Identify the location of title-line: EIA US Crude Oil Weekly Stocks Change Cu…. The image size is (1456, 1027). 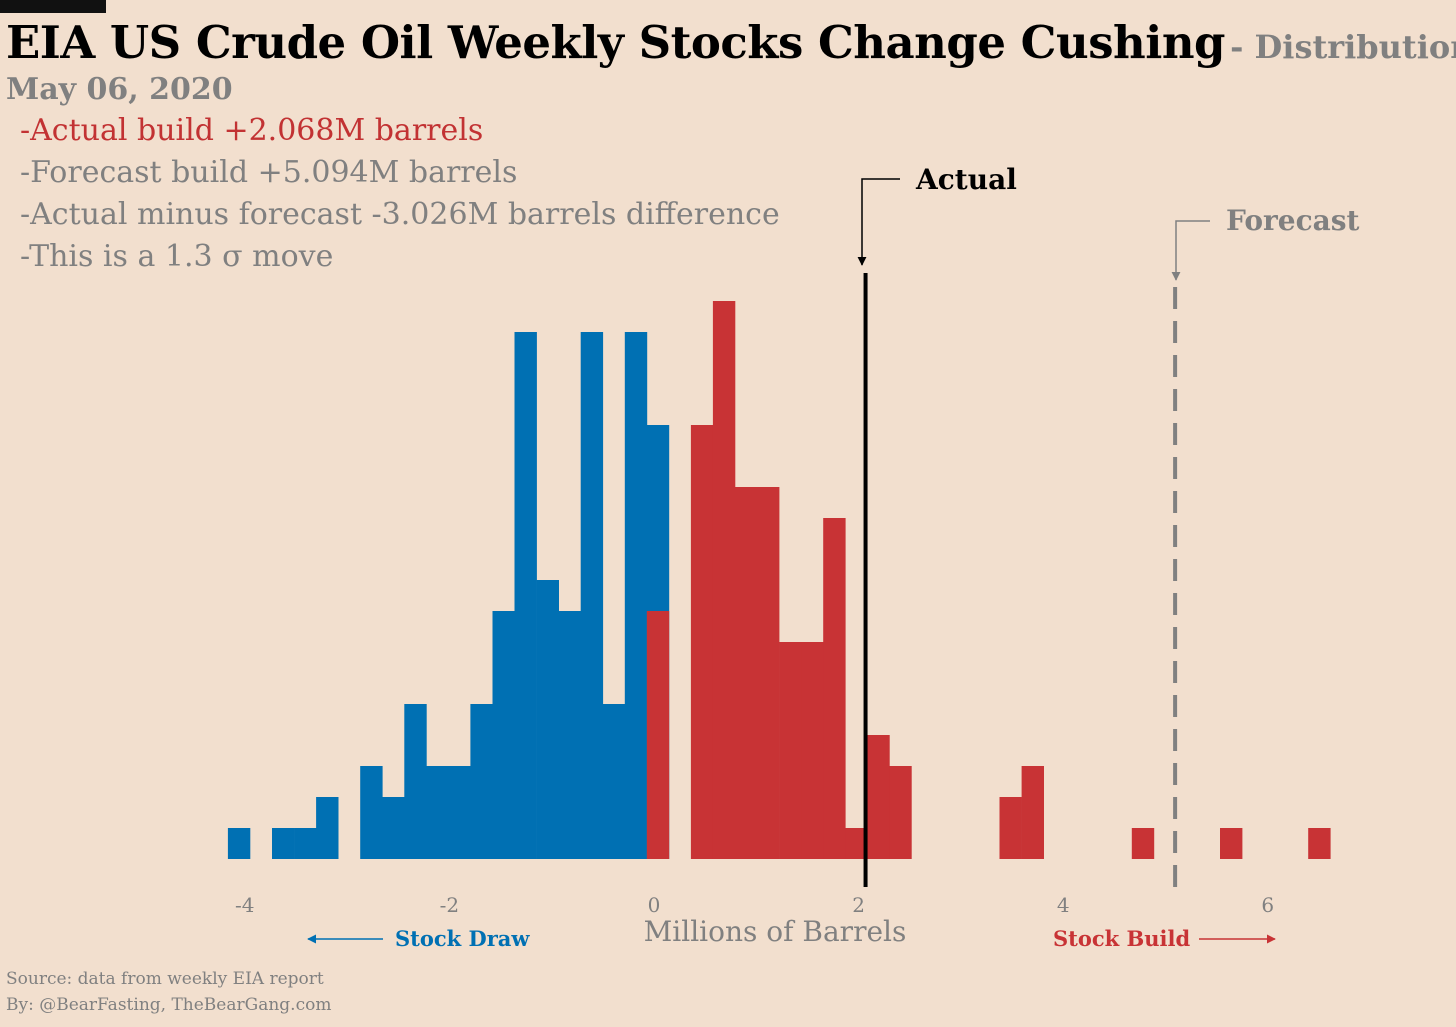
(731, 42).